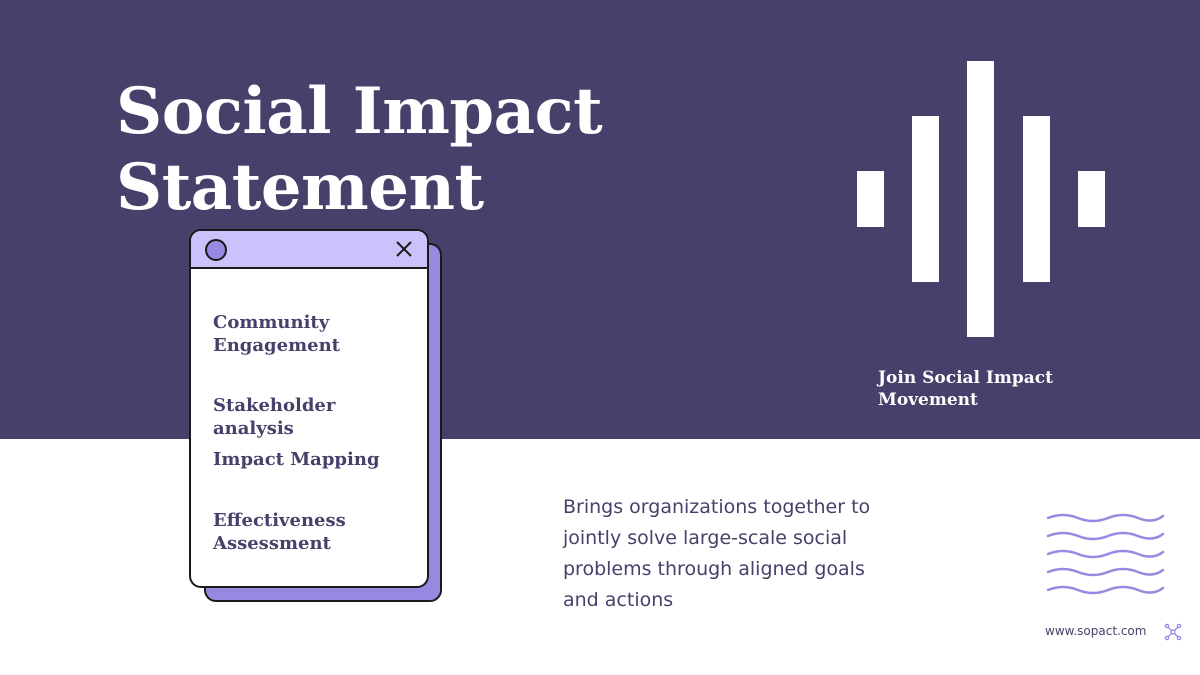  I want to click on card-item-line: Engagement, so click(276, 345).